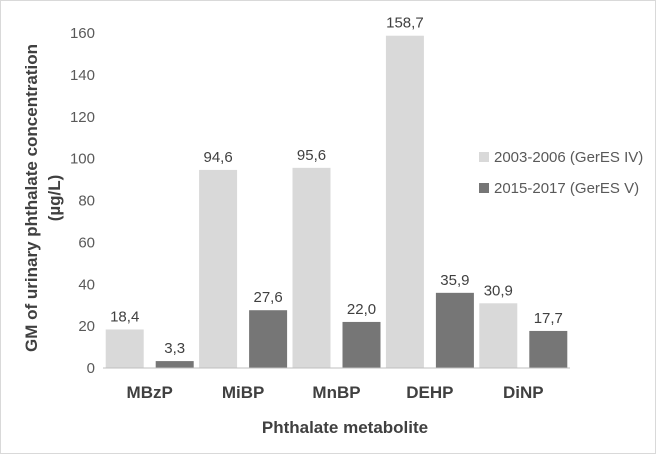  I want to click on x-category-mnbp: MnBP, so click(336, 392).